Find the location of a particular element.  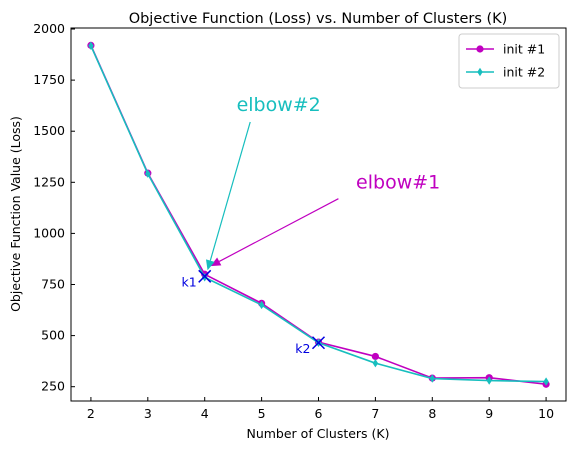

x-axis-ticks: 2 3 4 5 6 7 8 9 10 is located at coordinates (320, 409).